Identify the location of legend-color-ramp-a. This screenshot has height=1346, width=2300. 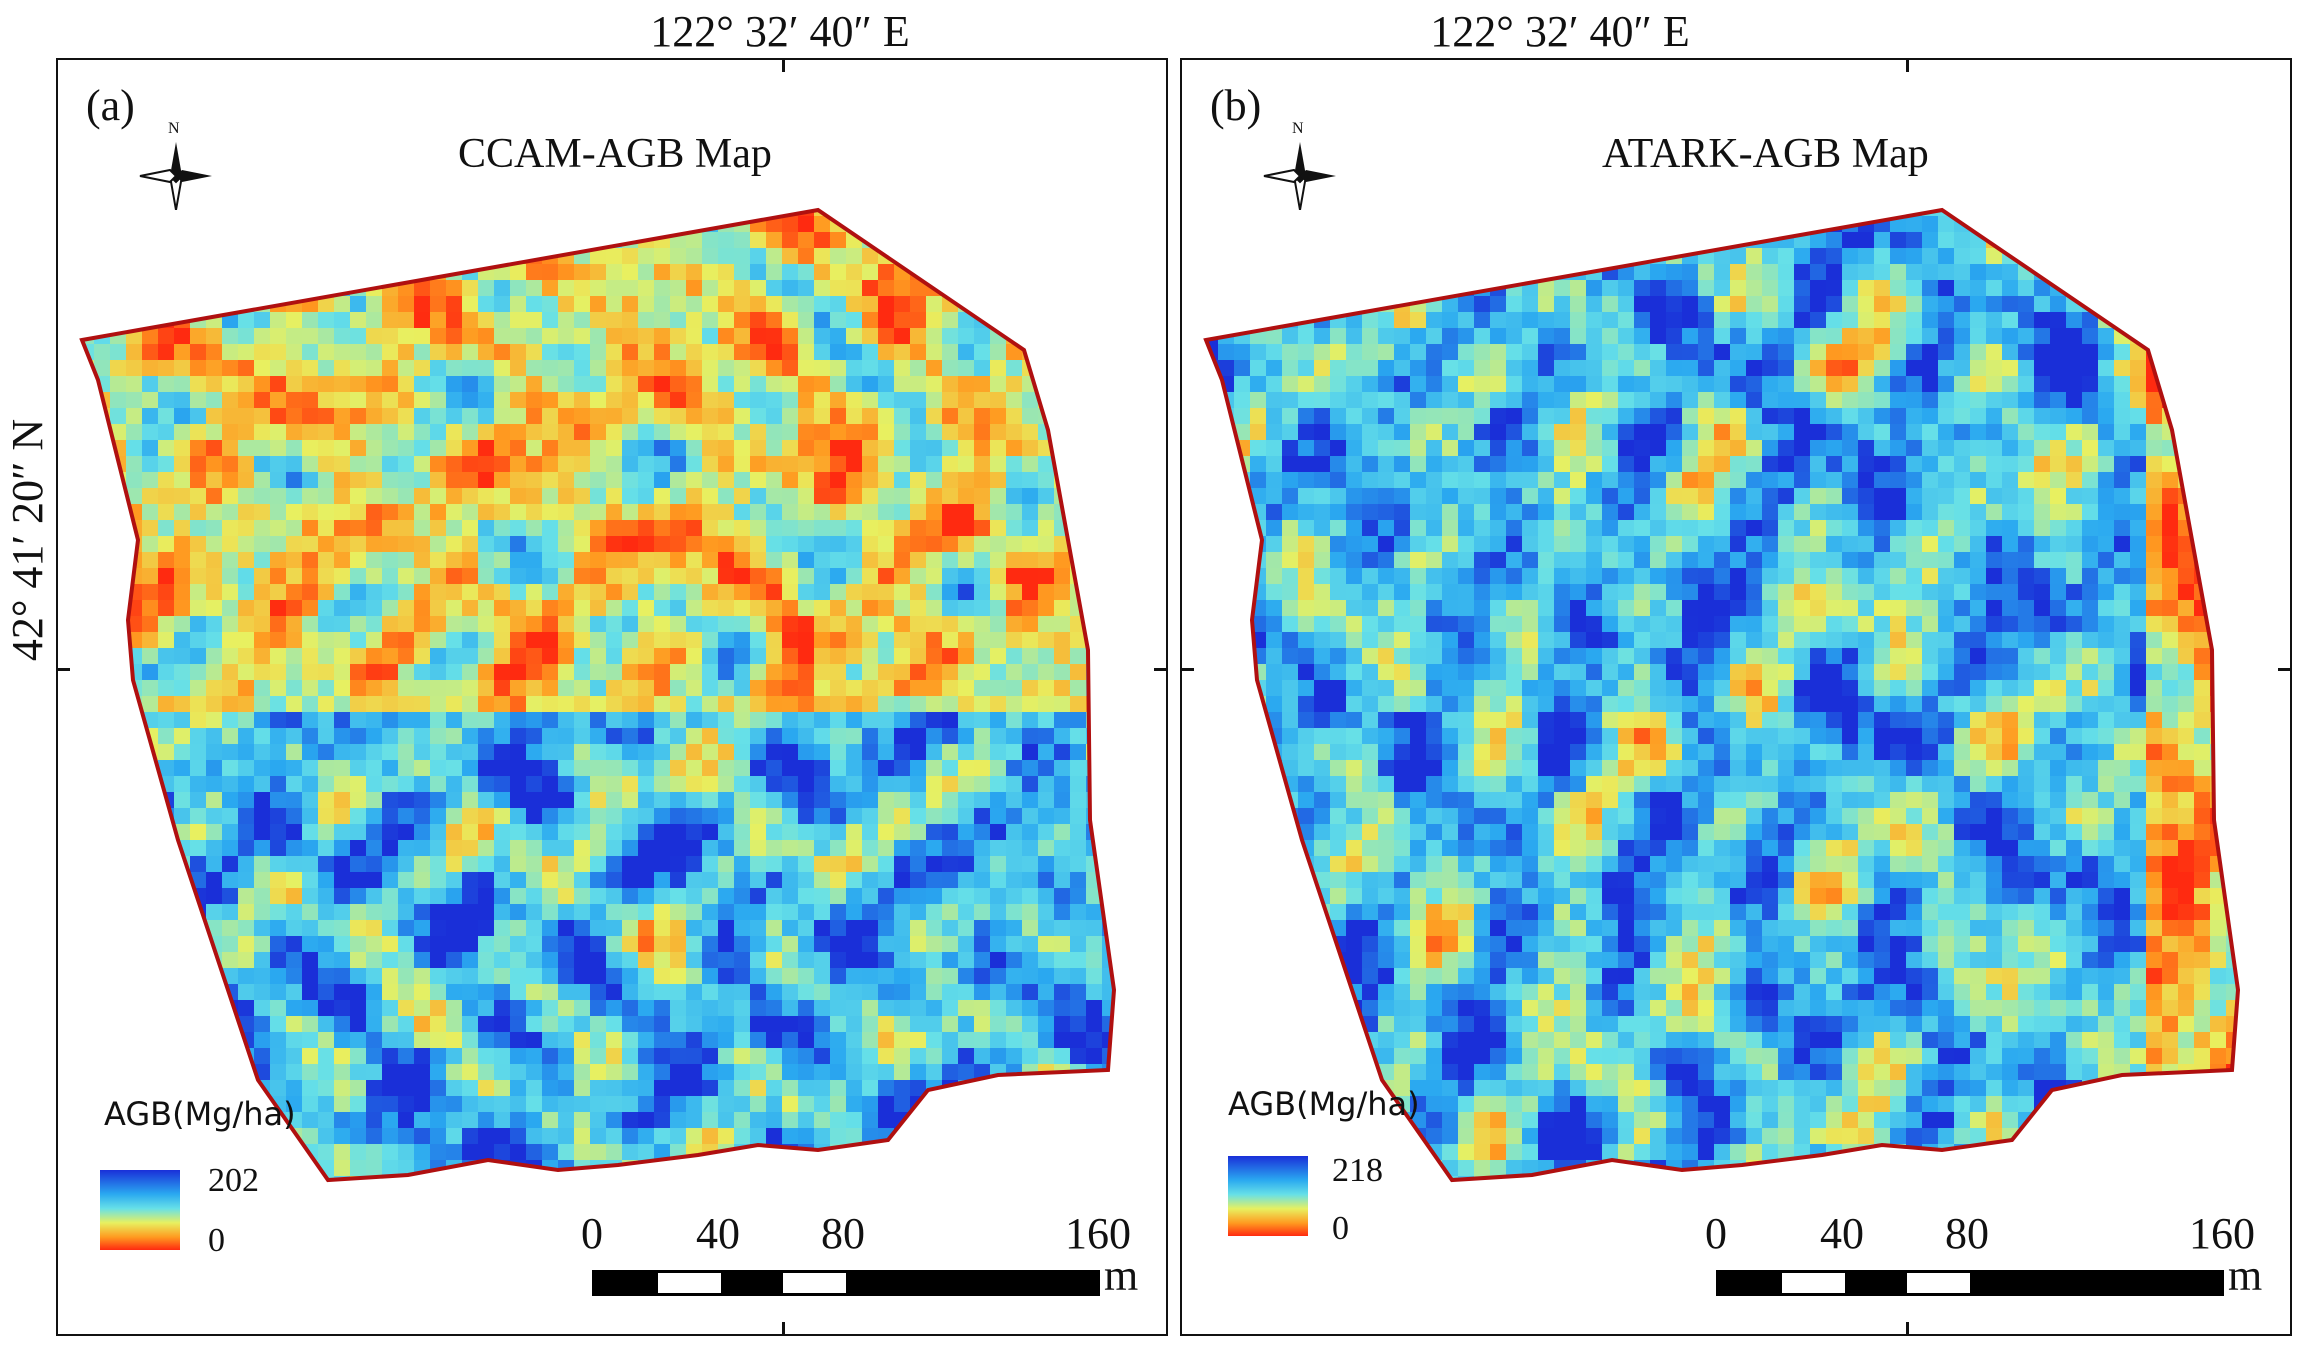
(140, 1210).